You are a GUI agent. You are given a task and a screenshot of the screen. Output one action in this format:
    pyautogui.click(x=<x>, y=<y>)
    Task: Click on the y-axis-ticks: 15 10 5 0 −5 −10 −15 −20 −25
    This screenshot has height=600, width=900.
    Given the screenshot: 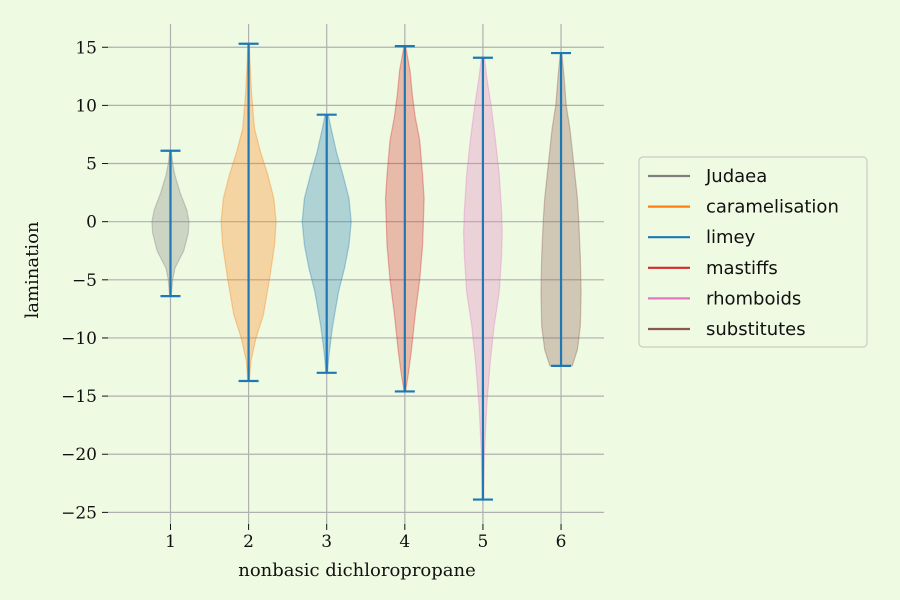 What is the action you would take?
    pyautogui.click(x=84, y=280)
    